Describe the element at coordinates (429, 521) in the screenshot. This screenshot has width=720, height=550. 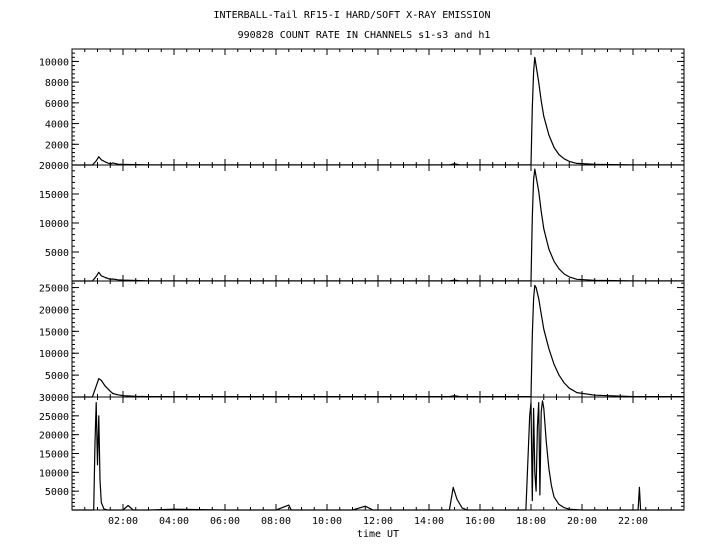
I see `x-tick-label: 14:00` at that location.